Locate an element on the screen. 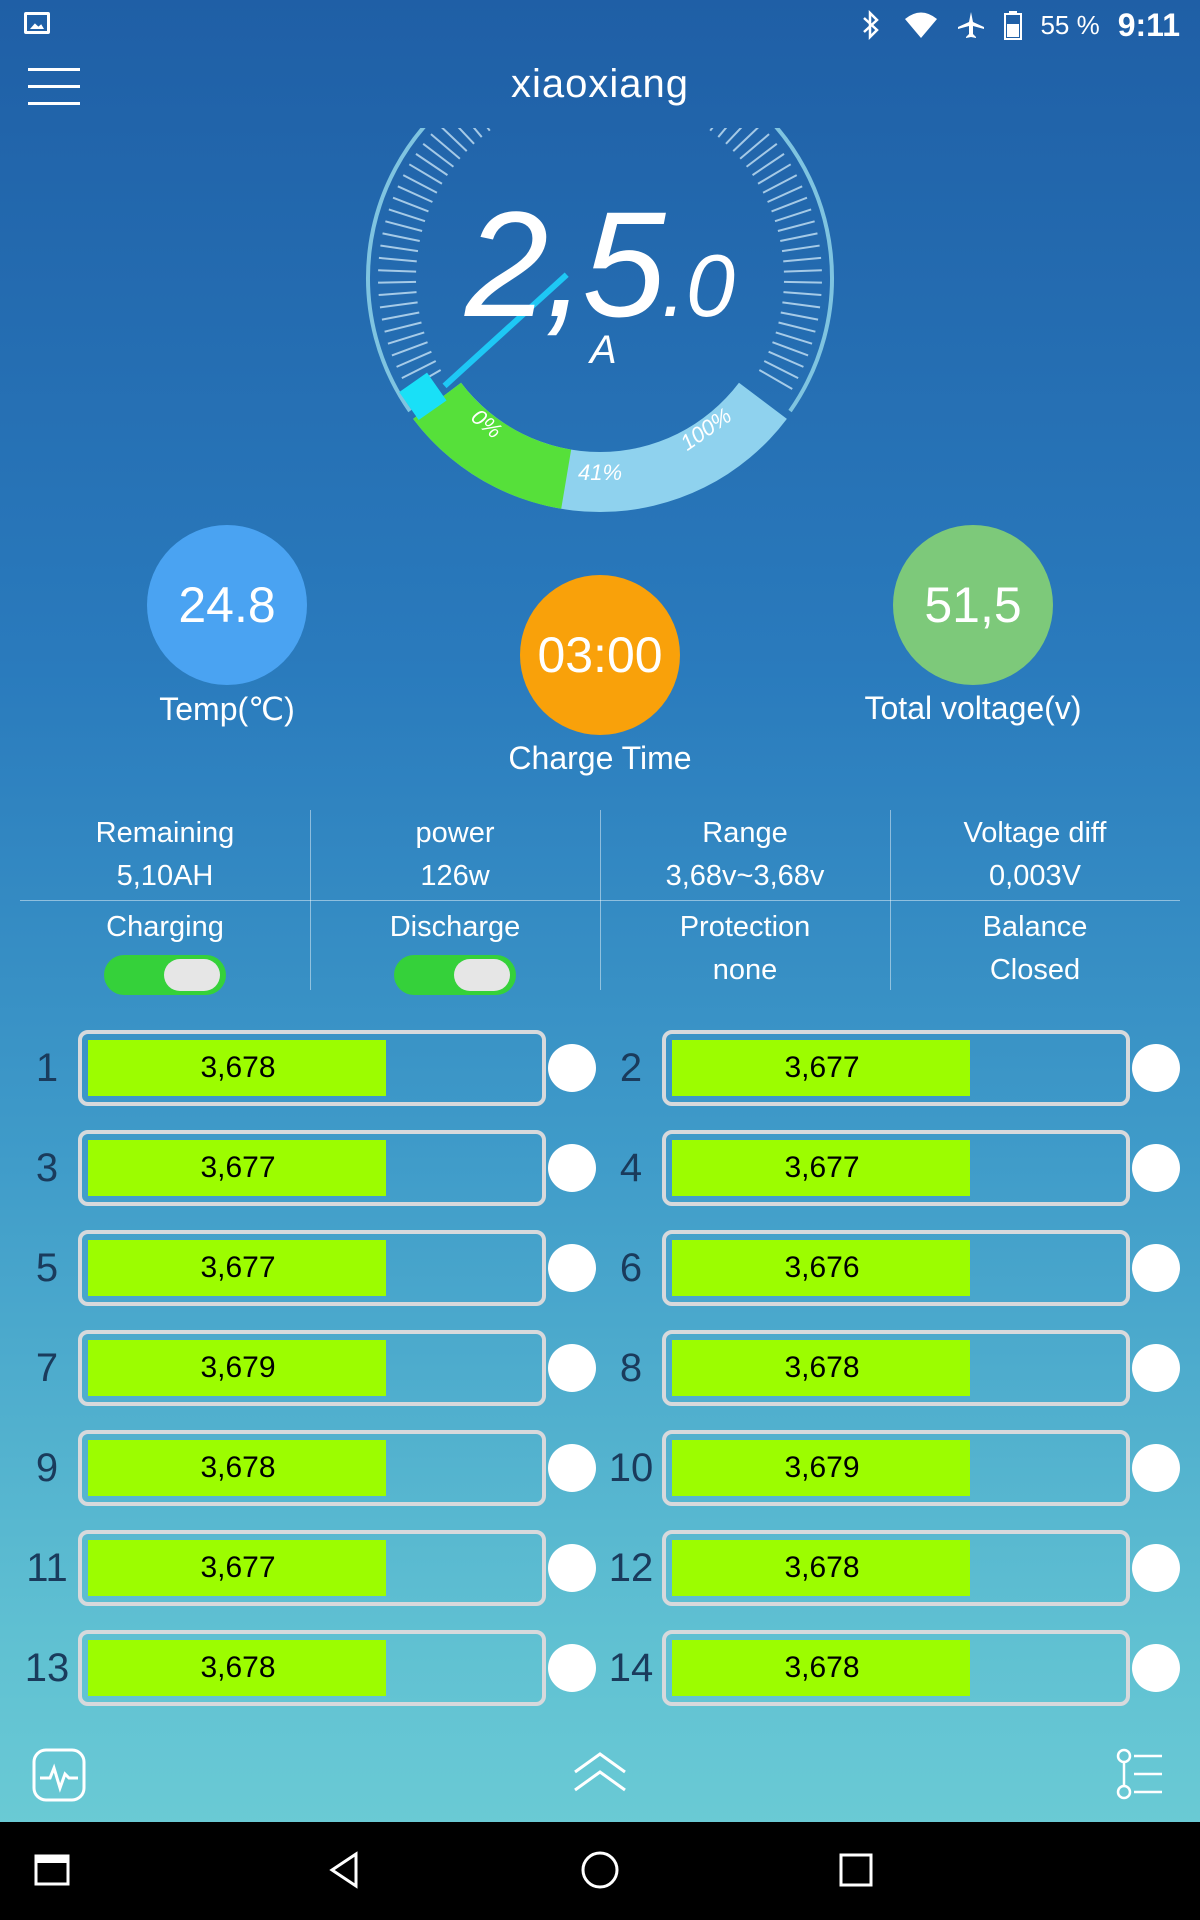 Image resolution: width=1200 pixels, height=1920 pixels. current-gauge: 0% 41% 100% 2,5.0 A is located at coordinates (600, 291).